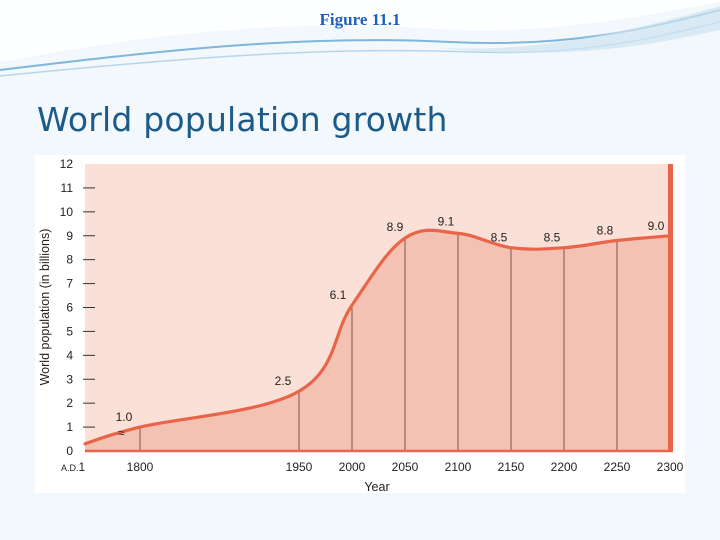 The width and height of the screenshot is (720, 540). What do you see at coordinates (605, 231) in the screenshot?
I see `data-label-2250: 8.8` at bounding box center [605, 231].